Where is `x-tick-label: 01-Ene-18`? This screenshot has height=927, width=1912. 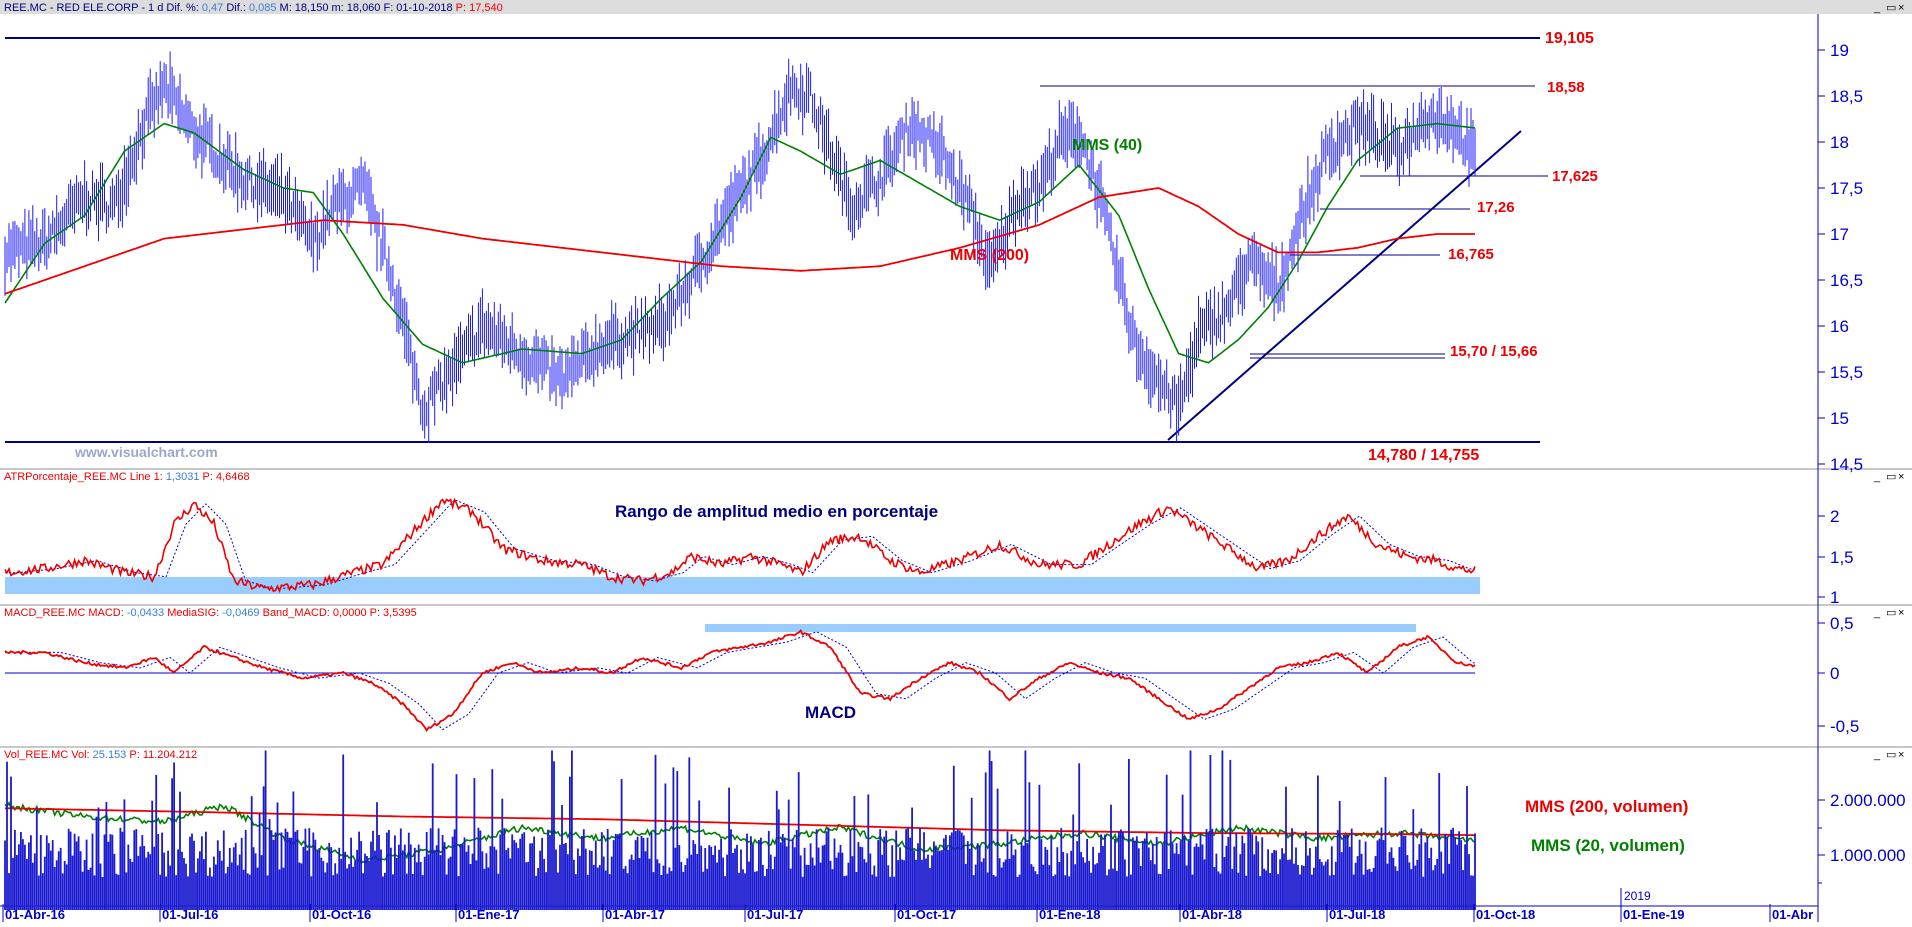 x-tick-label: 01-Ene-18 is located at coordinates (1069, 914).